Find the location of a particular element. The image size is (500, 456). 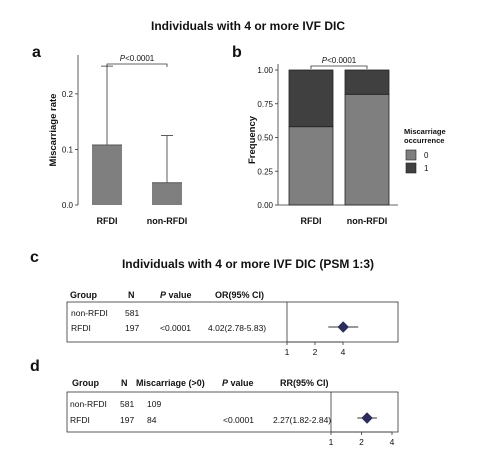

y-tick-label: 0.75 is located at coordinates (265, 104).